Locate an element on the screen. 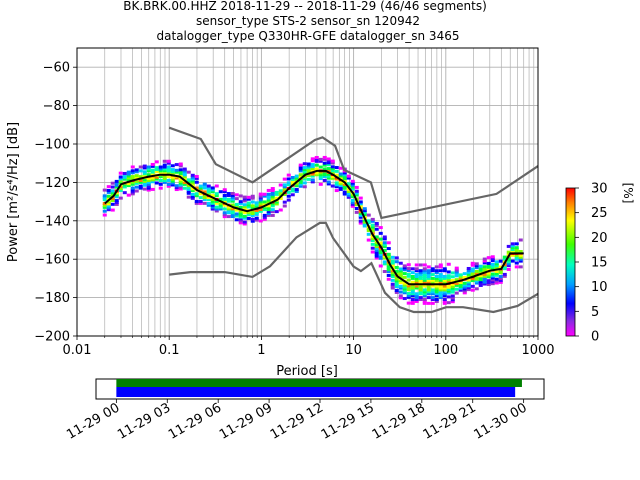 The width and height of the screenshot is (640, 480). colorbar-tick-label: 25 is located at coordinates (599, 213).